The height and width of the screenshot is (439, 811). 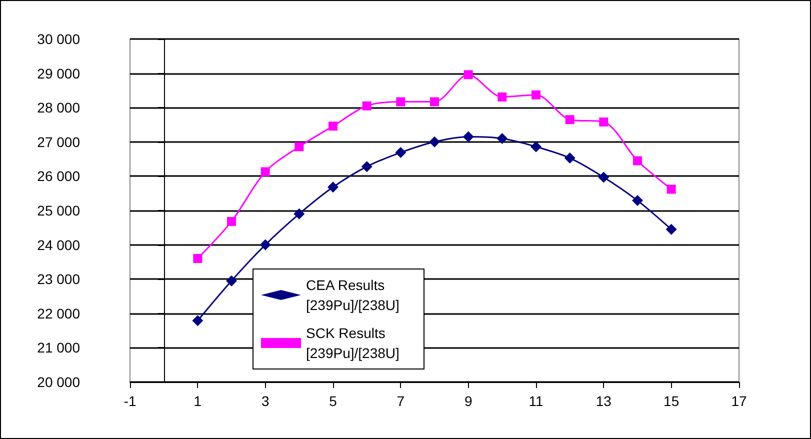 I want to click on x-tick-label: 13, so click(x=604, y=401).